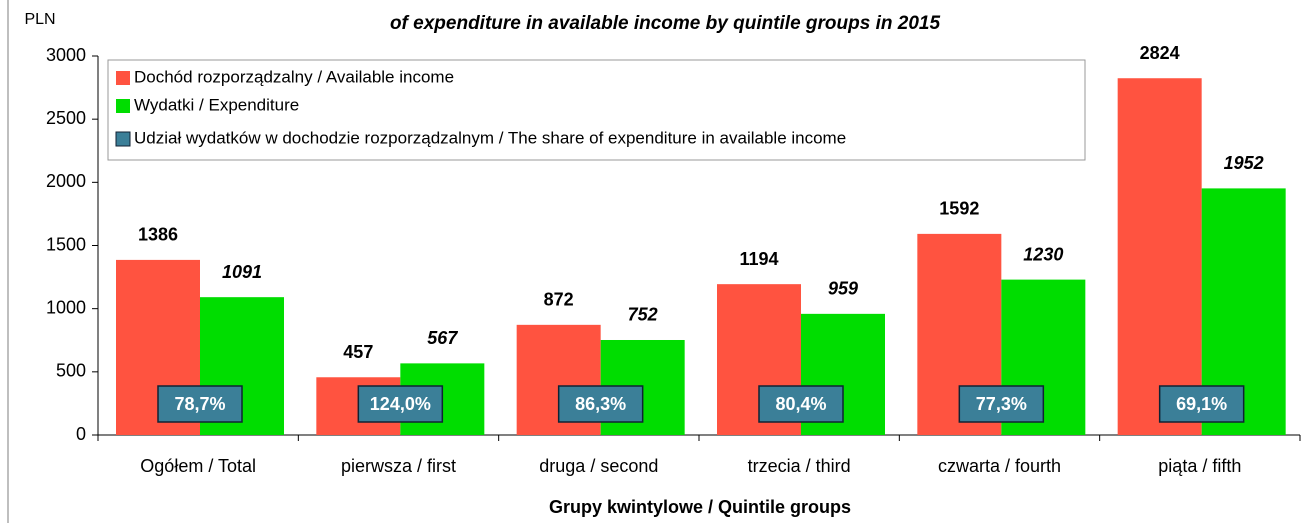 This screenshot has width=1306, height=523. I want to click on legend-label: Dochód rozporządzalny / Available income, so click(294, 76).